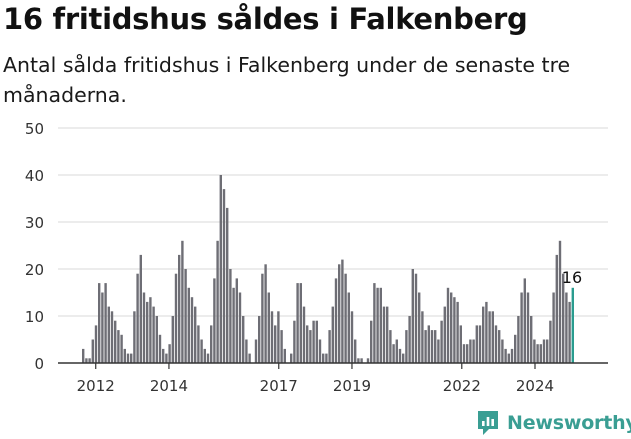 The height and width of the screenshot is (439, 631). I want to click on y-tick-label: 50, so click(34, 129).